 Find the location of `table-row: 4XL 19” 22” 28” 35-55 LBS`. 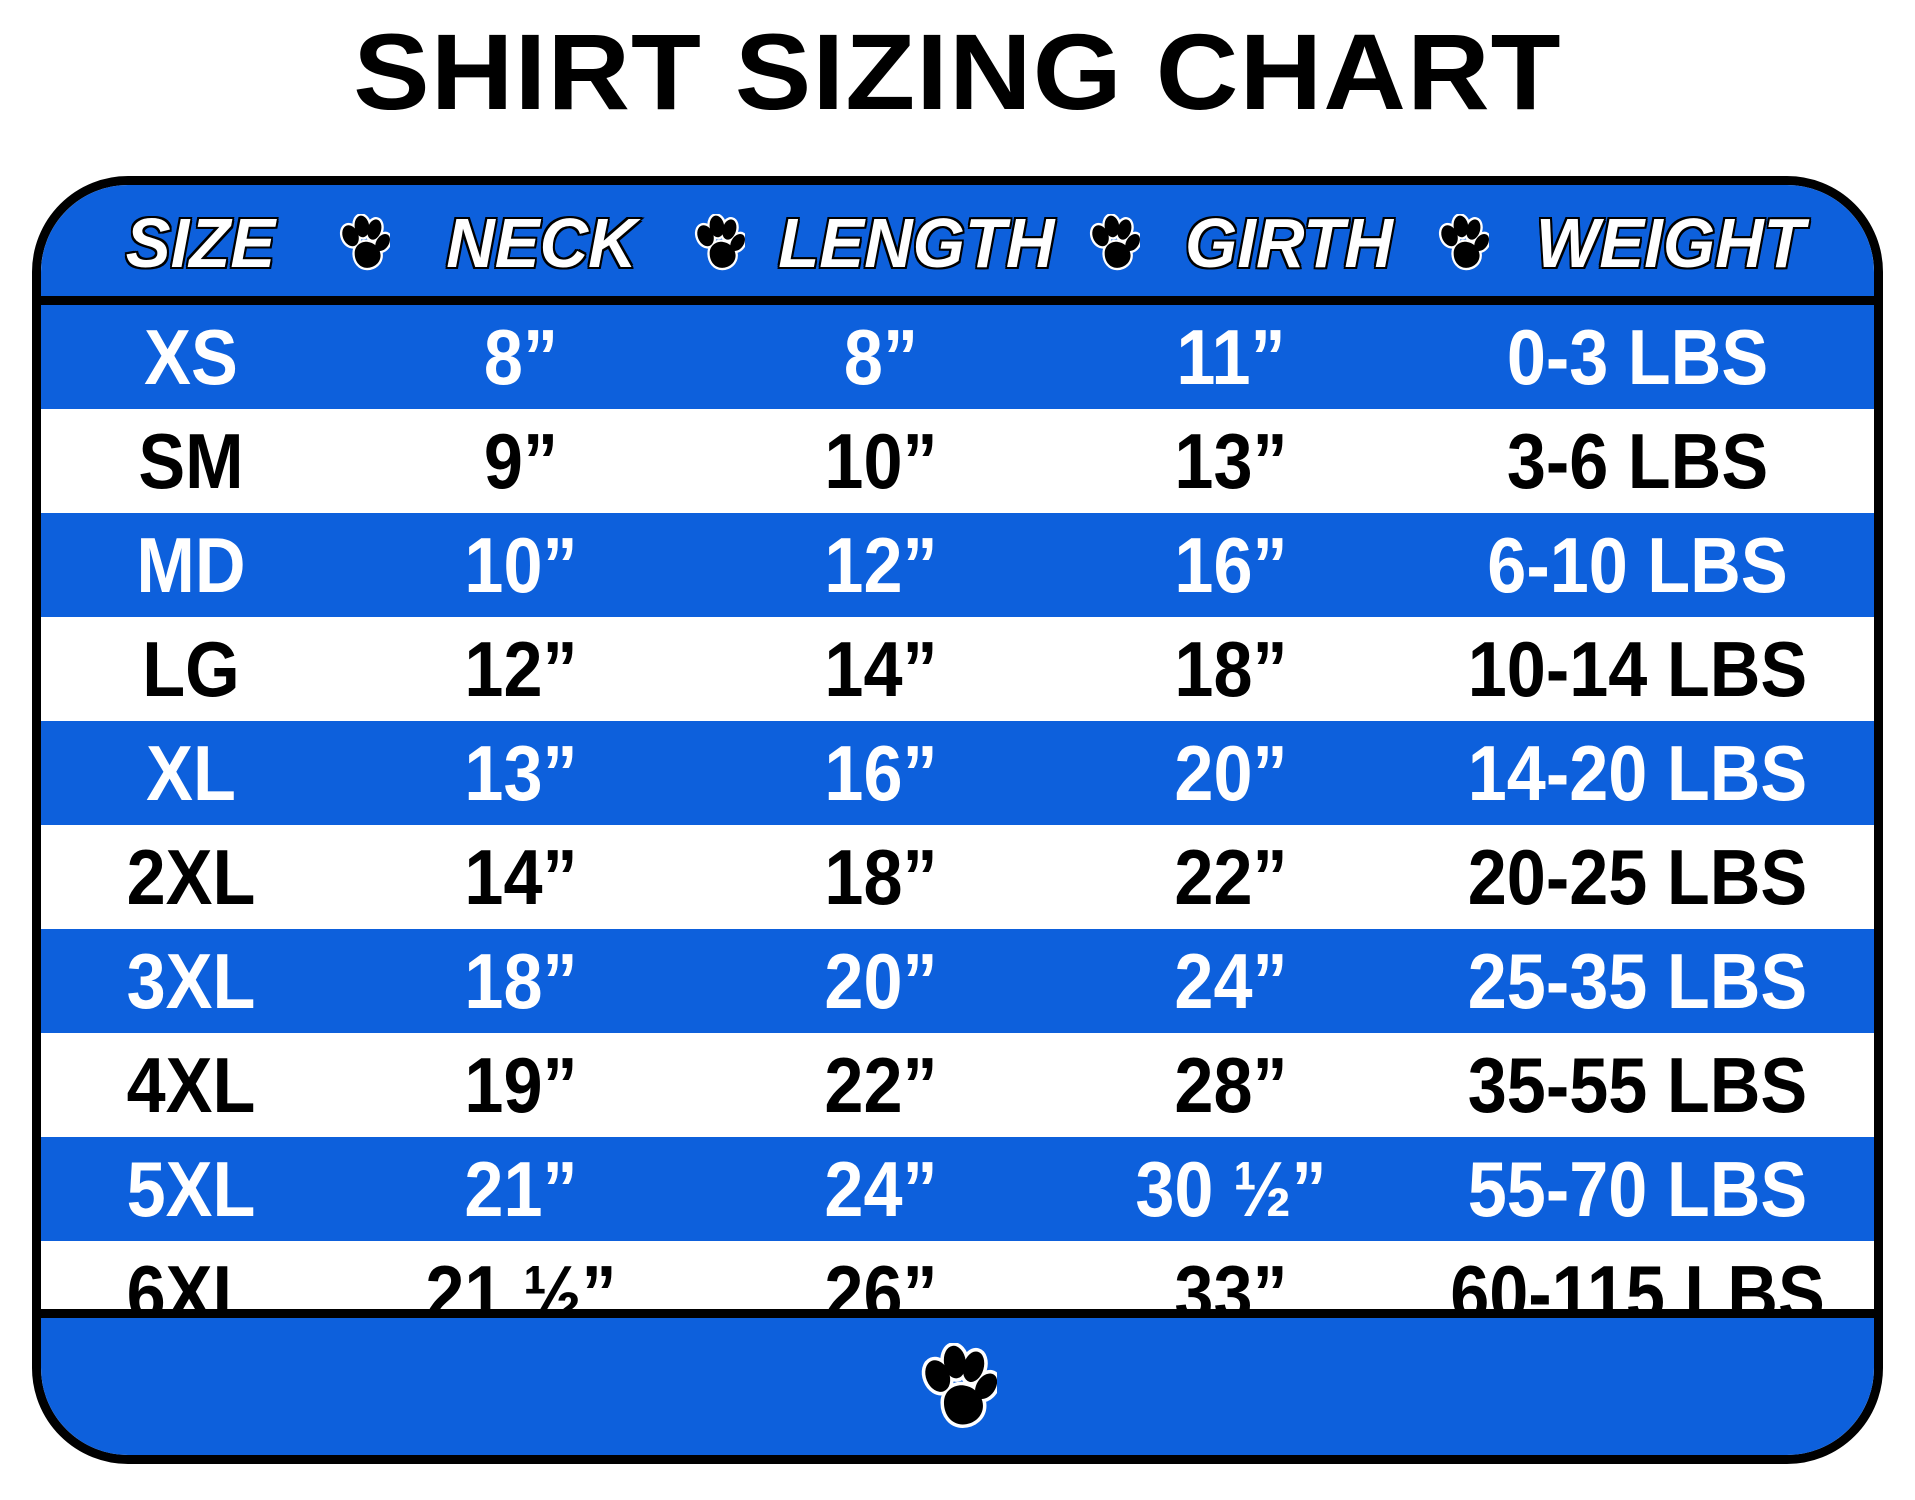

table-row: 4XL 19” 22” 28” 35-55 LBS is located at coordinates (957, 1085).